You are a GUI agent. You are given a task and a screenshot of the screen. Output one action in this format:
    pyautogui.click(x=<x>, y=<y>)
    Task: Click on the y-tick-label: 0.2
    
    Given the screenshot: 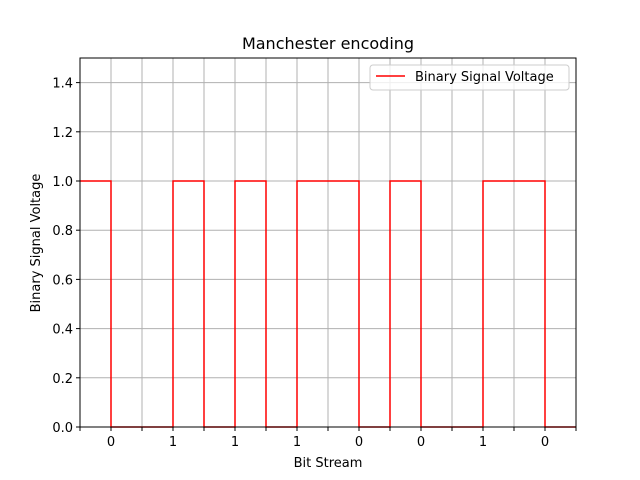 What is the action you would take?
    pyautogui.click(x=62, y=379)
    